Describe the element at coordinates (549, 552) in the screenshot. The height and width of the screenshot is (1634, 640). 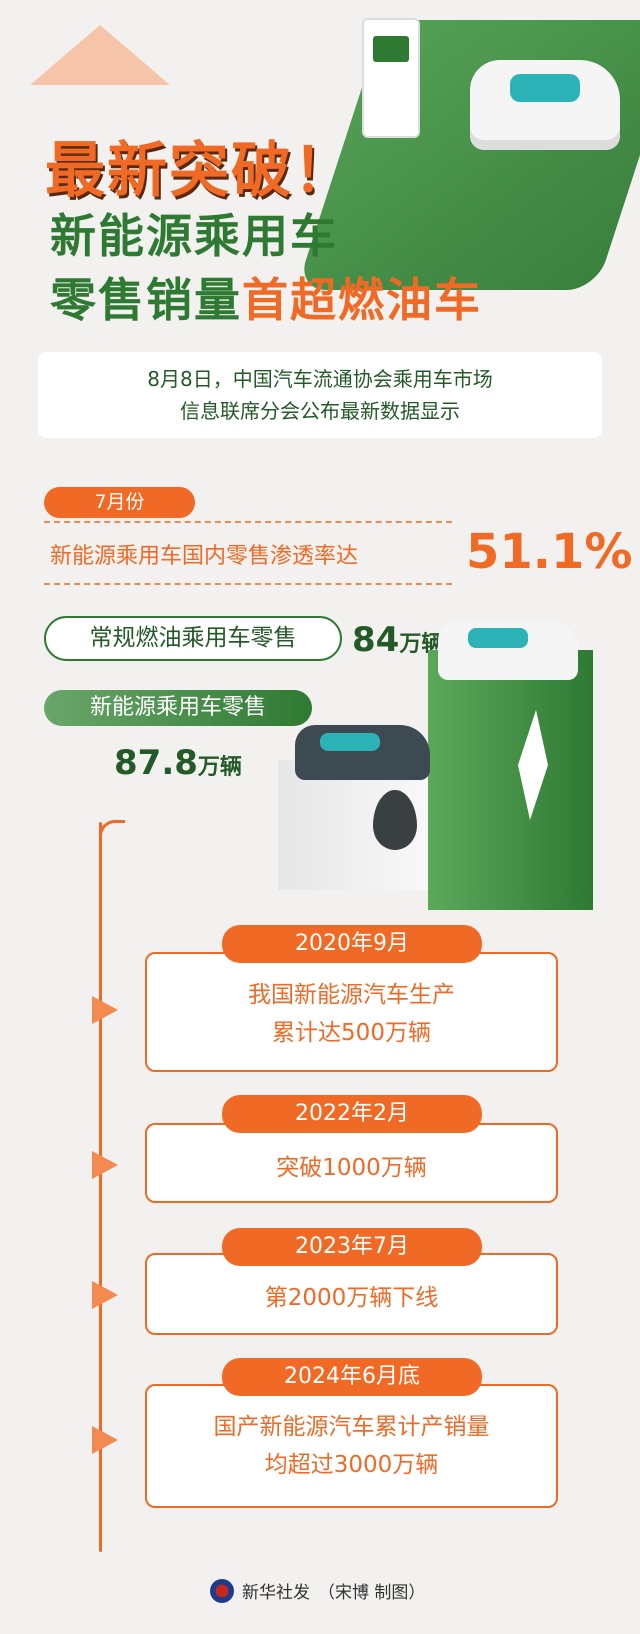
I see `penetration-value: 51.1%` at that location.